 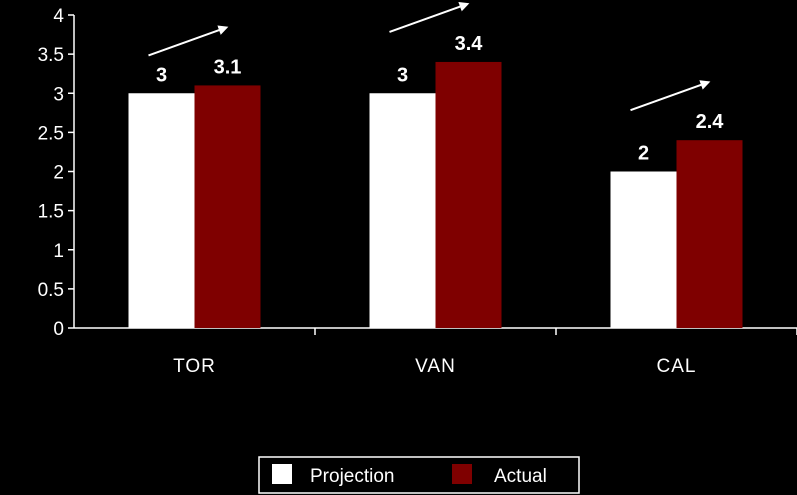 What do you see at coordinates (58, 173) in the screenshot?
I see `y-tick-label: 2` at bounding box center [58, 173].